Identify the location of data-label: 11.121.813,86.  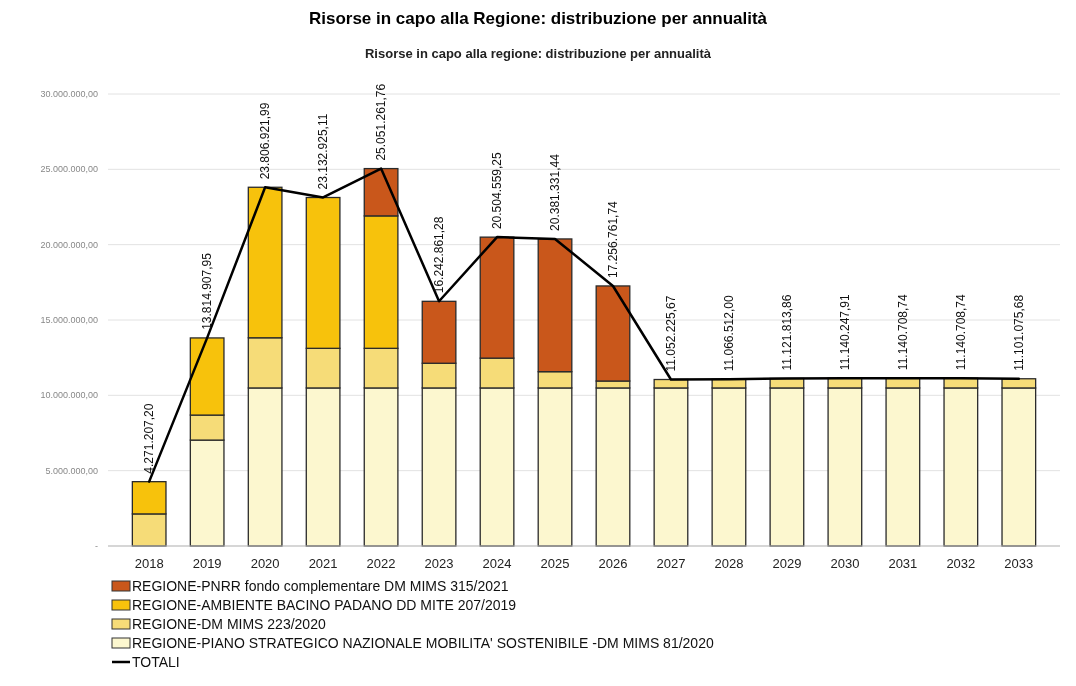
(786, 332).